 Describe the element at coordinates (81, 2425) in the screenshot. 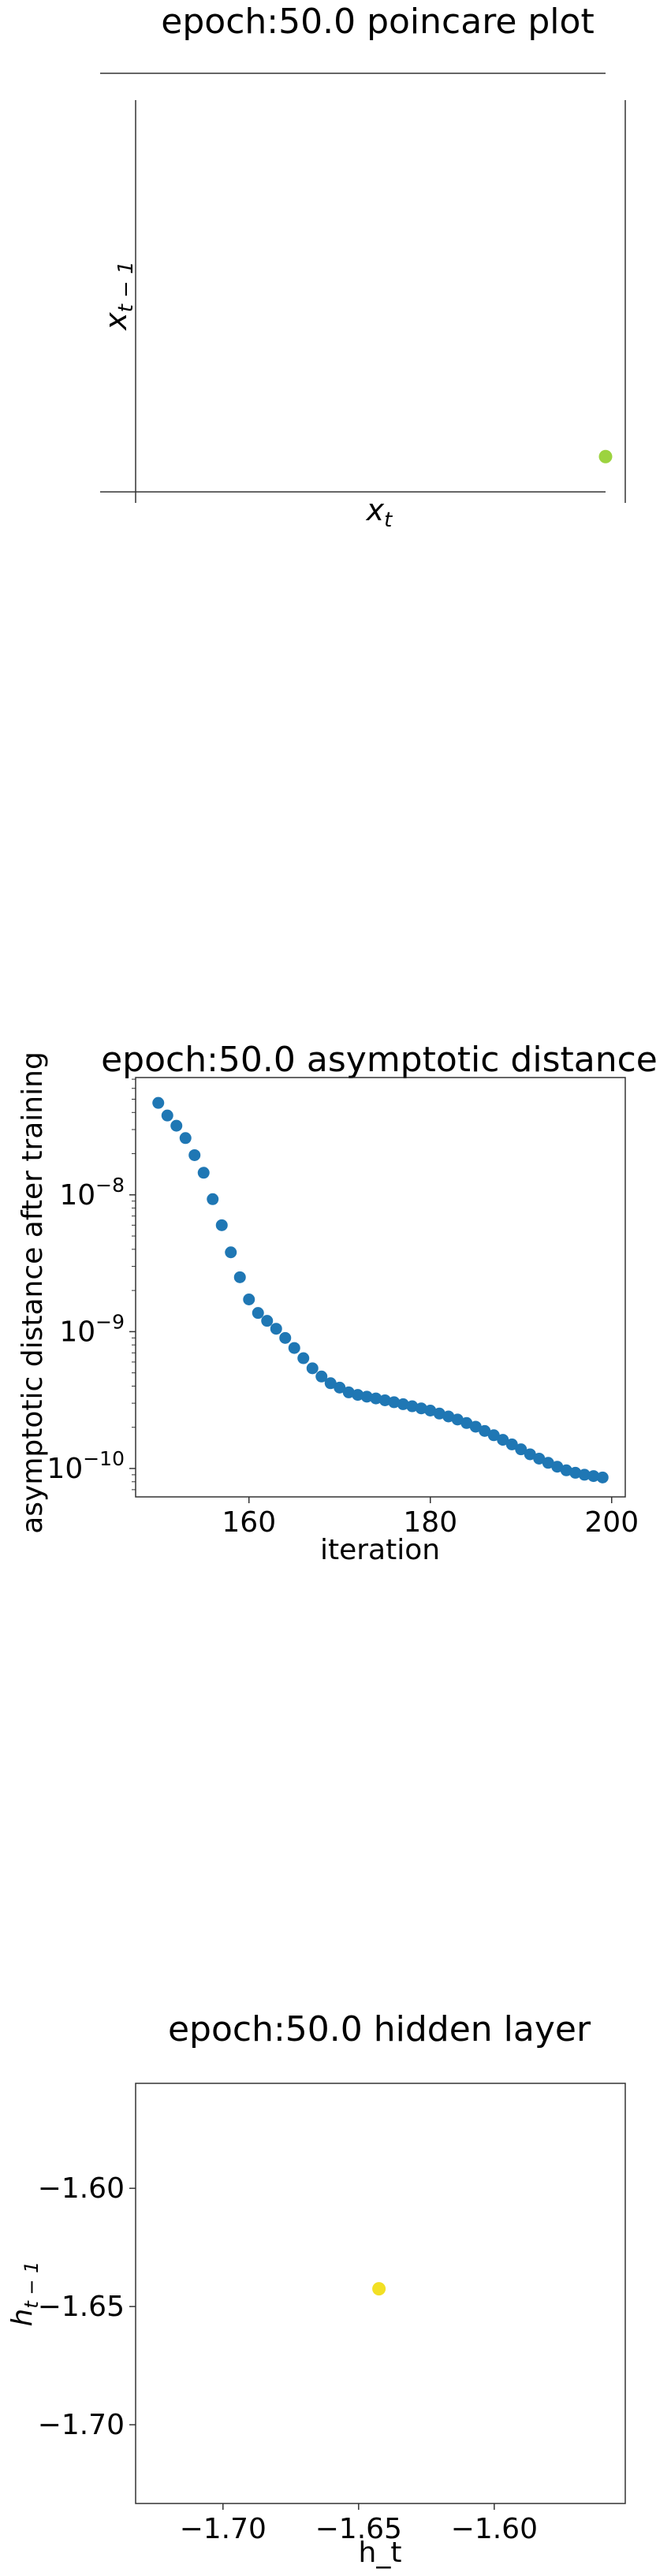

I see `hidden-layer-y-tick-label-2: −1.70` at that location.